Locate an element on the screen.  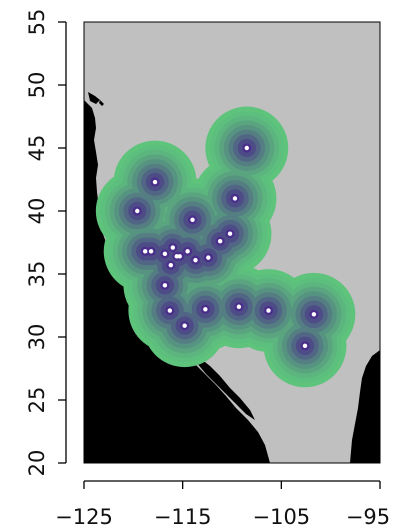
y-tick-label-30: 30 is located at coordinates (37, 337).